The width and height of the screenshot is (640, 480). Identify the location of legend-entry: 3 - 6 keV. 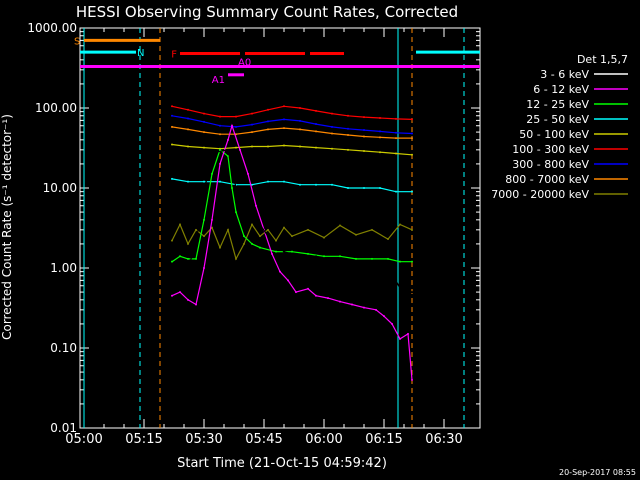
(564, 74).